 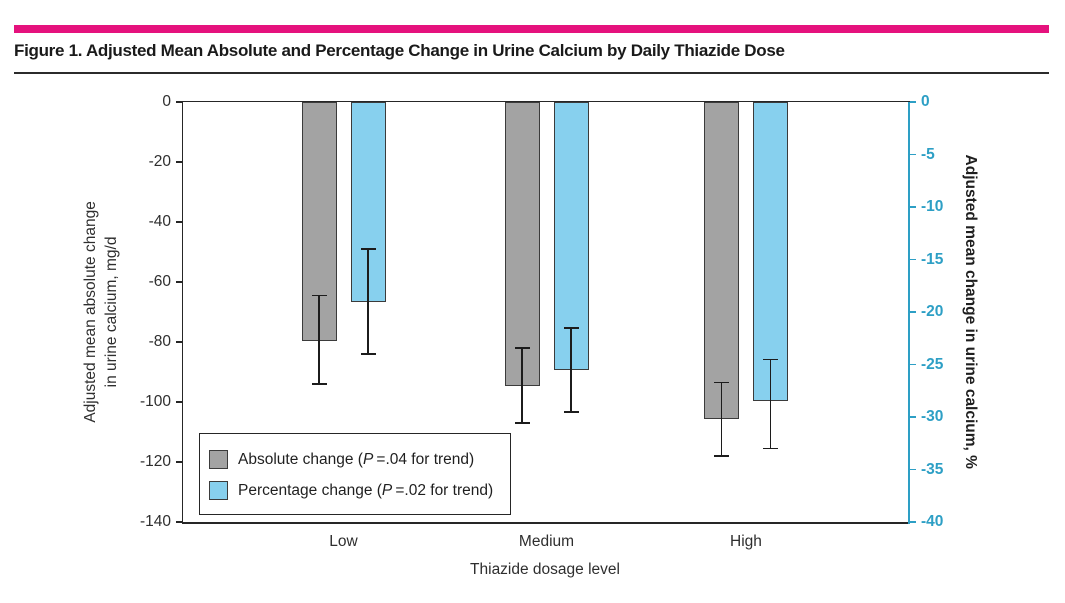 What do you see at coordinates (746, 541) in the screenshot?
I see `x-axis-category-label: High` at bounding box center [746, 541].